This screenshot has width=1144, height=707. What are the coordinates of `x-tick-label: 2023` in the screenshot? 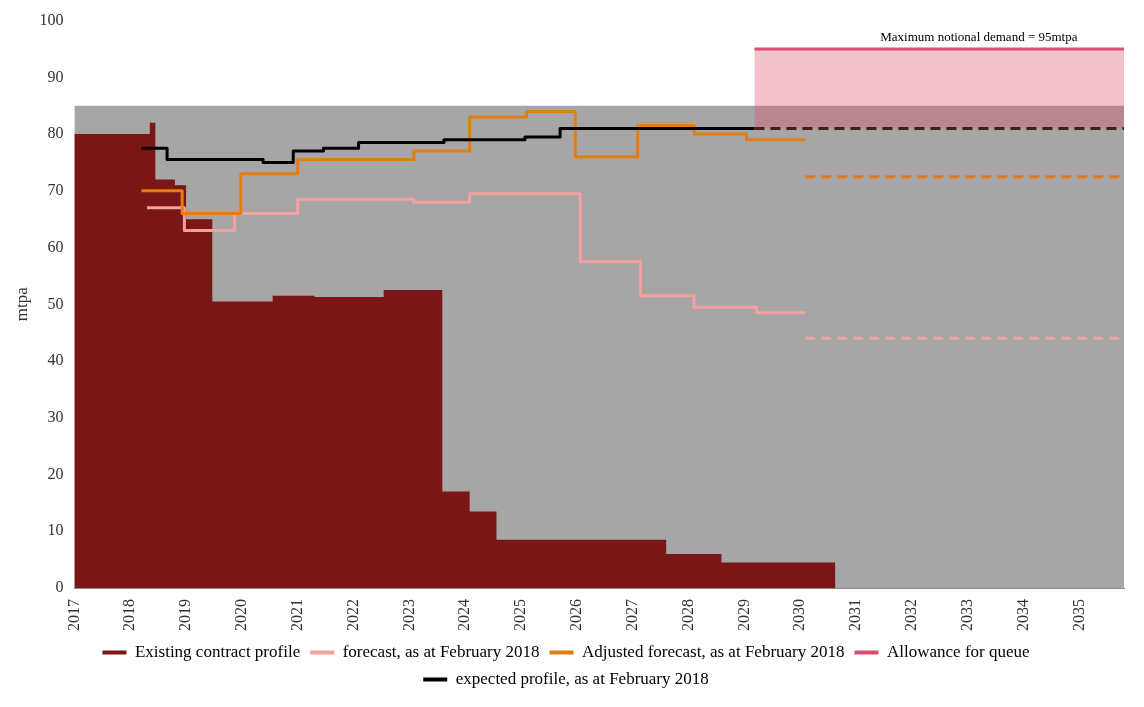 It's located at (408, 615).